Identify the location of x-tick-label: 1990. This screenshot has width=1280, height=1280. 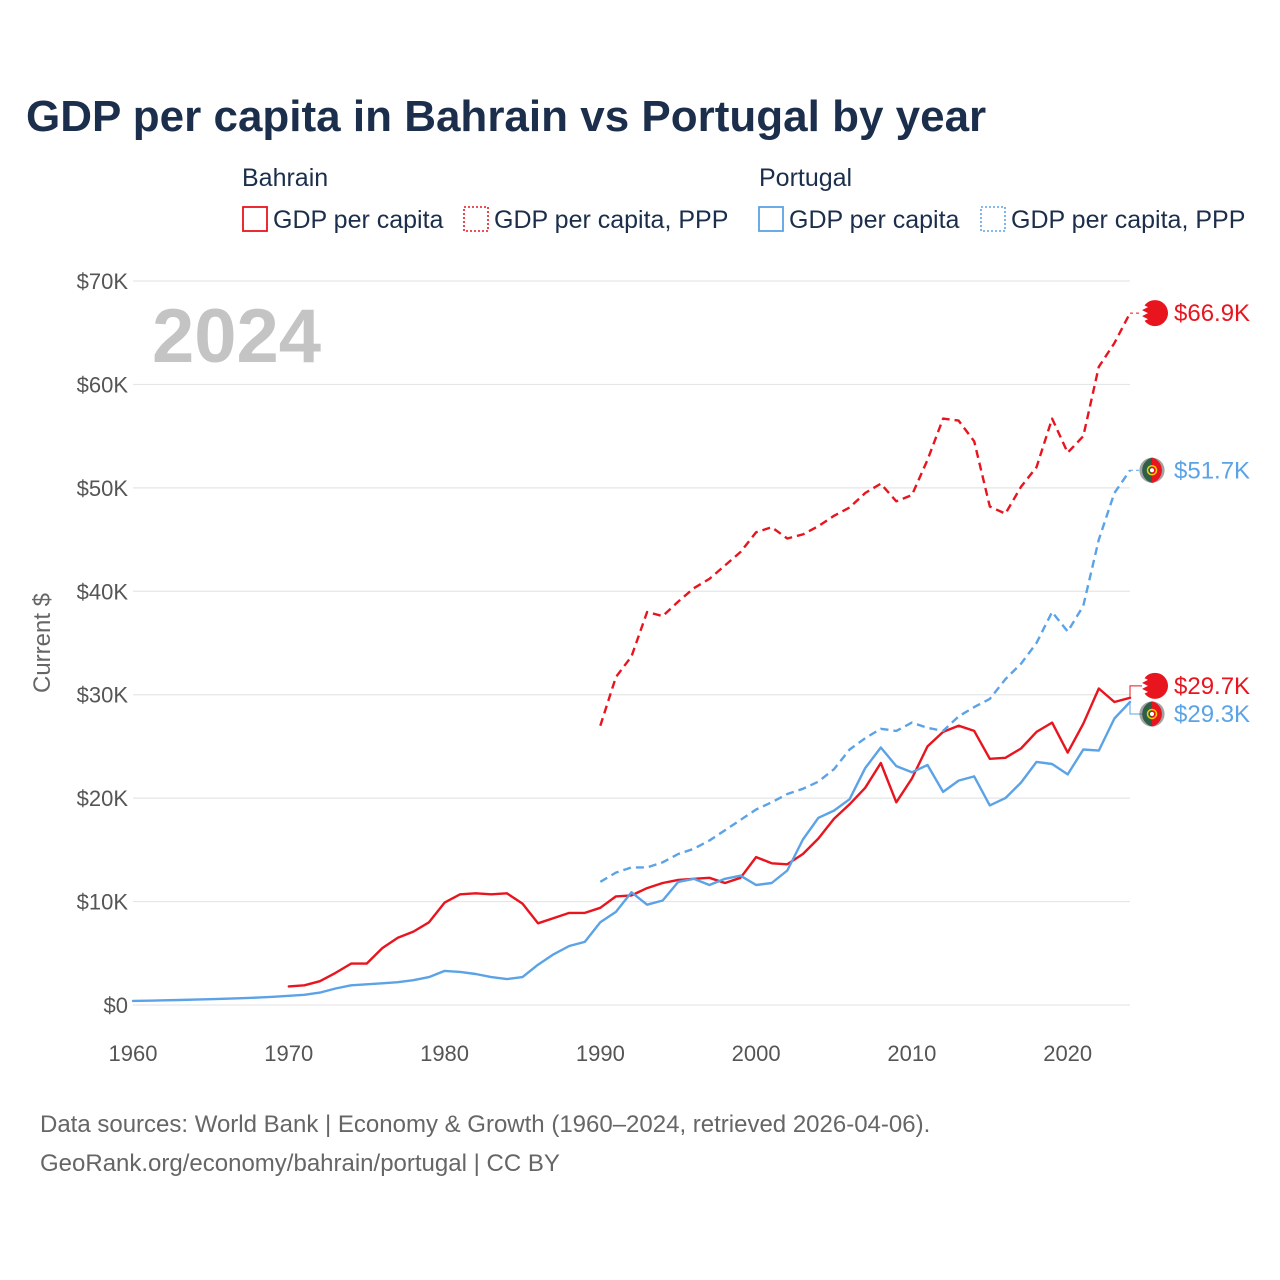
(600, 1053).